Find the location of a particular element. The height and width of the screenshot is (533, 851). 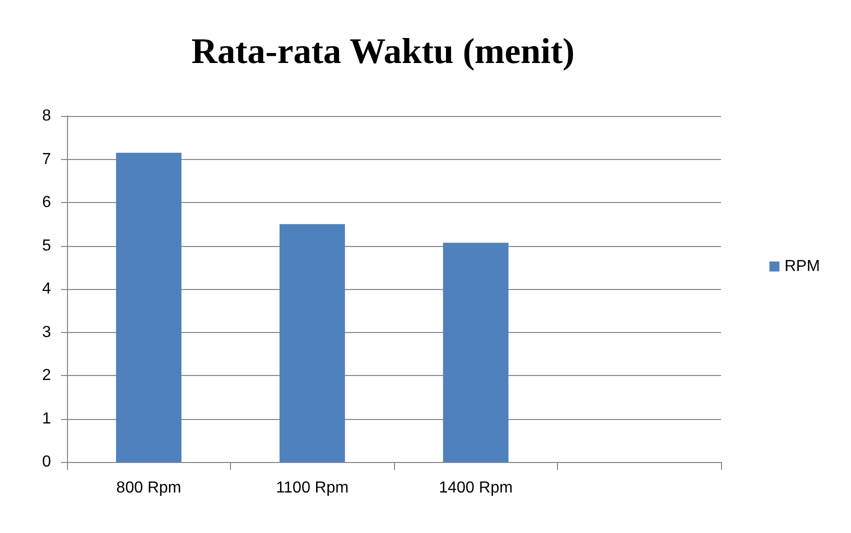

legend-label: RPM is located at coordinates (802, 266).